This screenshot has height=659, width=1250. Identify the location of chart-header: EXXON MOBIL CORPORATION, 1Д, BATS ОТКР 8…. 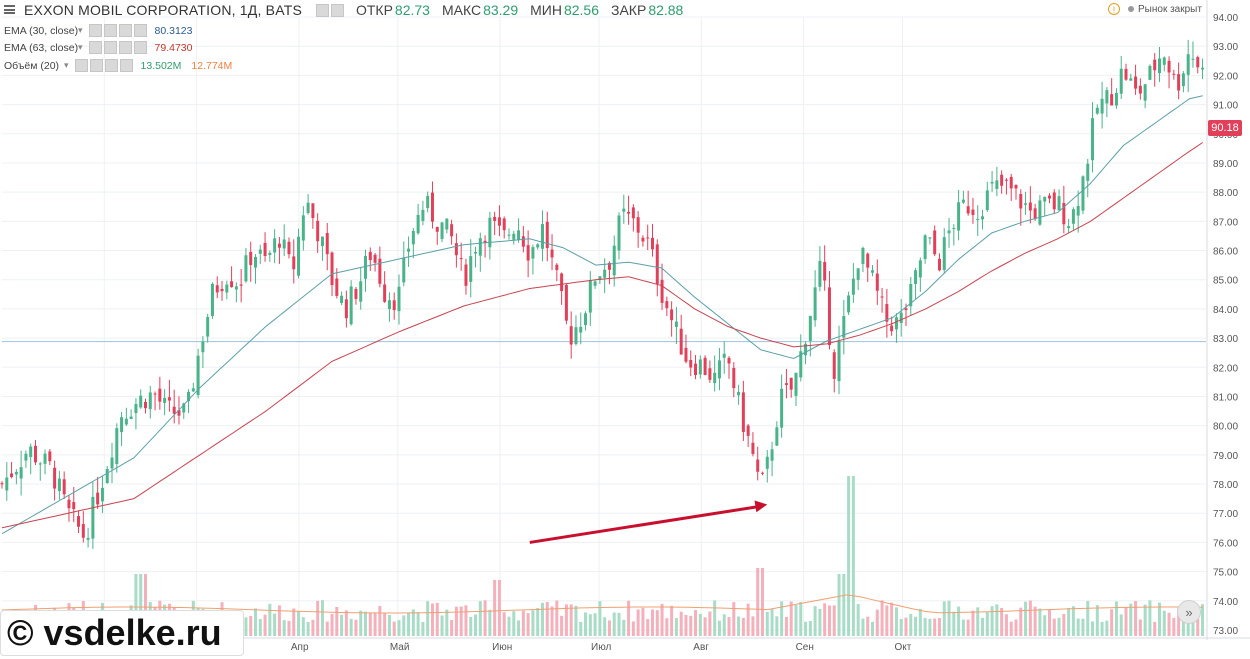
(351, 10).